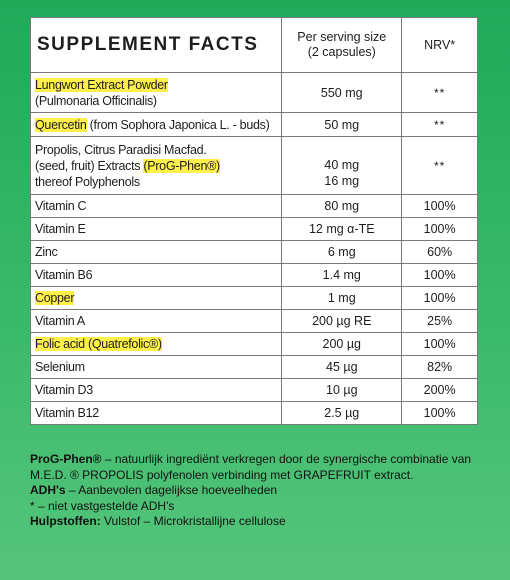 The image size is (510, 580). What do you see at coordinates (98, 344) in the screenshot?
I see `highlighted-ingredient: Folic acid (Quatrefolic®)` at bounding box center [98, 344].